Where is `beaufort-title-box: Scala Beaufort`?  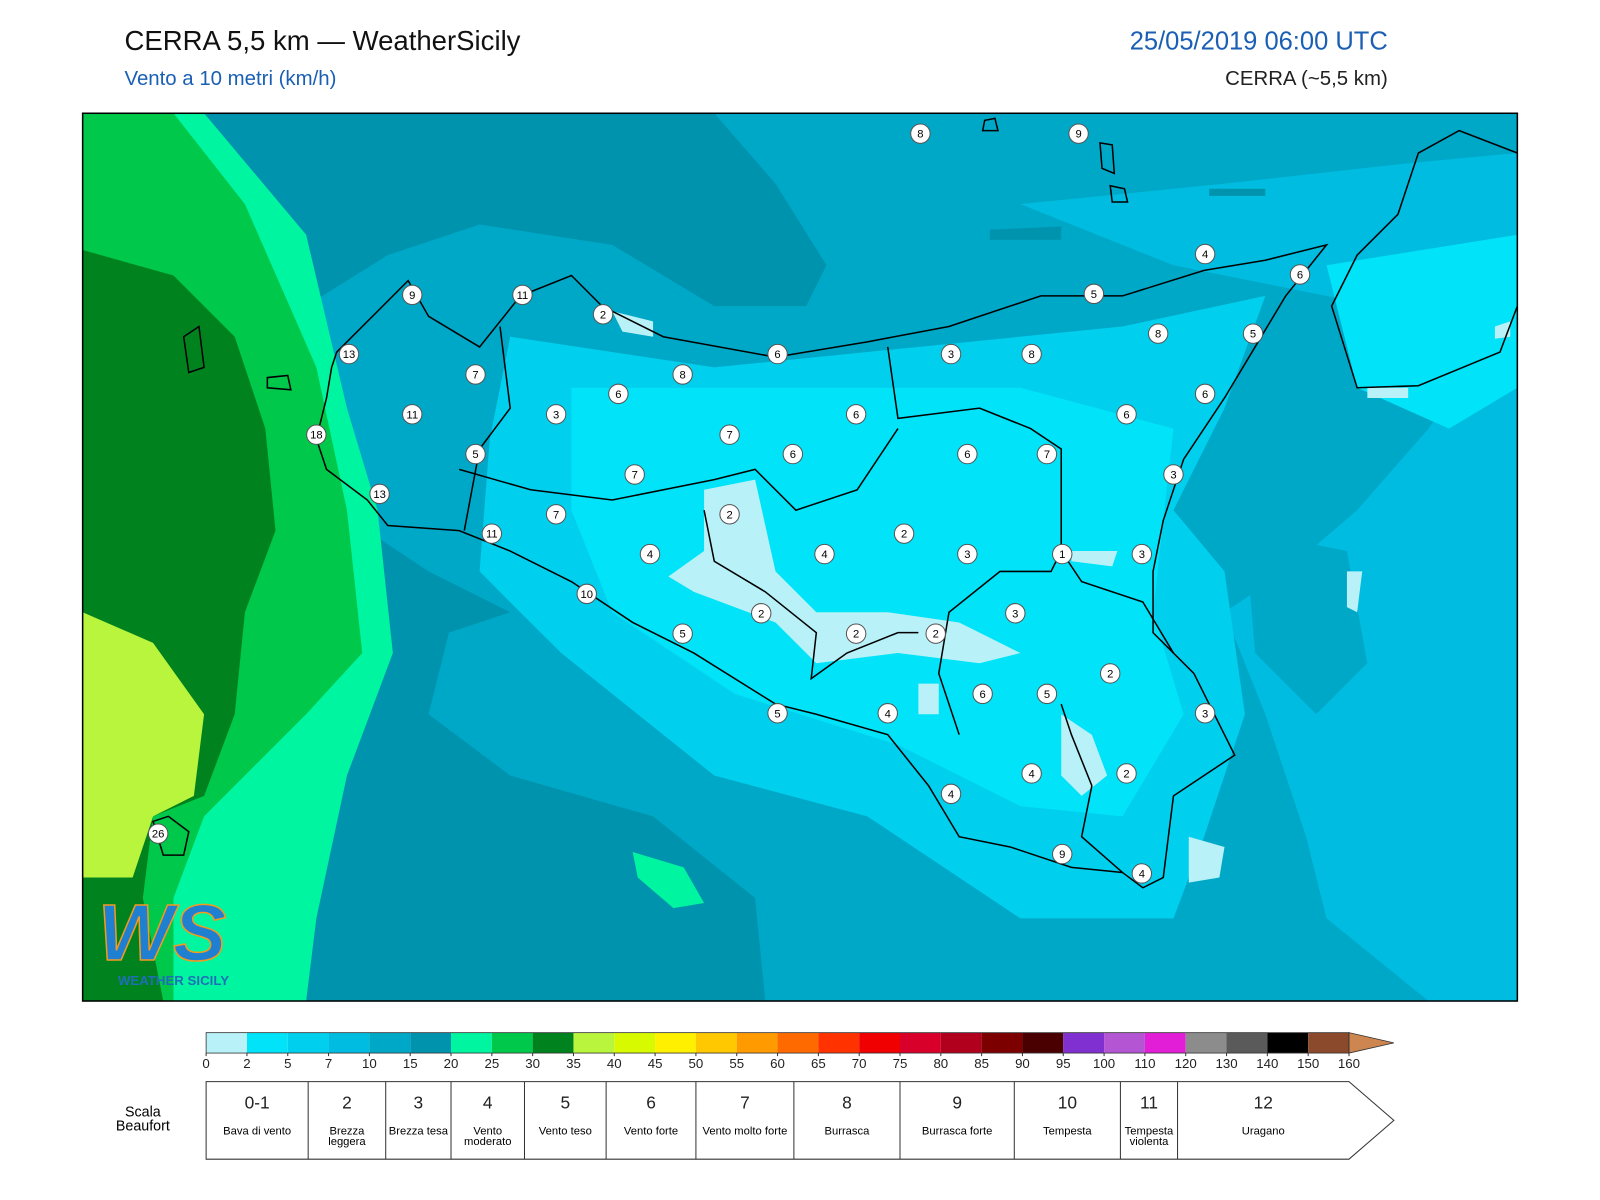
beaufort-title-box: Scala Beaufort is located at coordinates (143, 1118).